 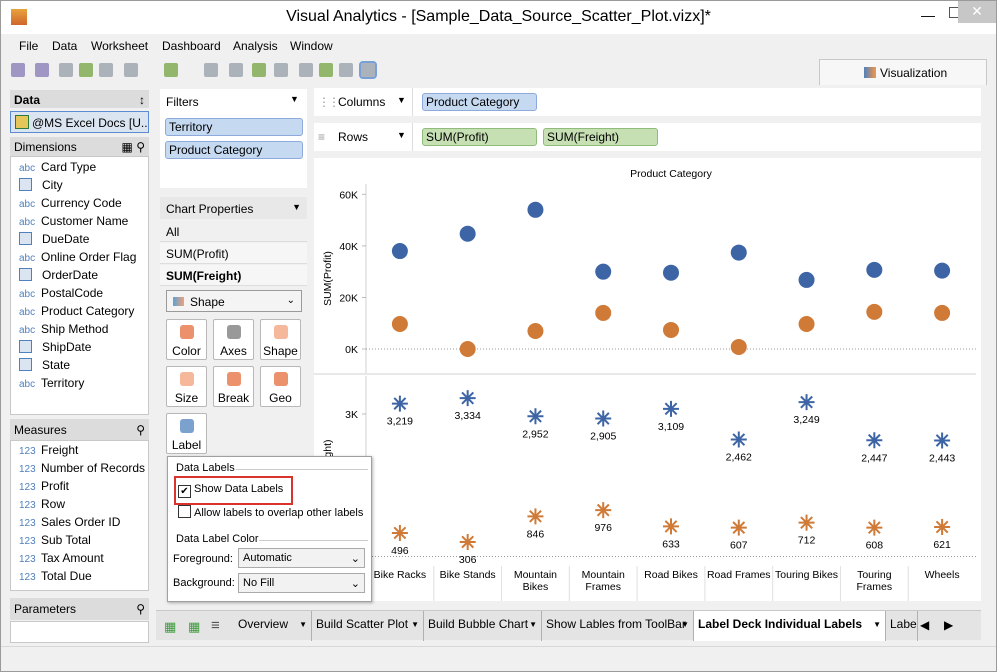 What do you see at coordinates (54, 239) in the screenshot?
I see `field-item: DueDate` at bounding box center [54, 239].